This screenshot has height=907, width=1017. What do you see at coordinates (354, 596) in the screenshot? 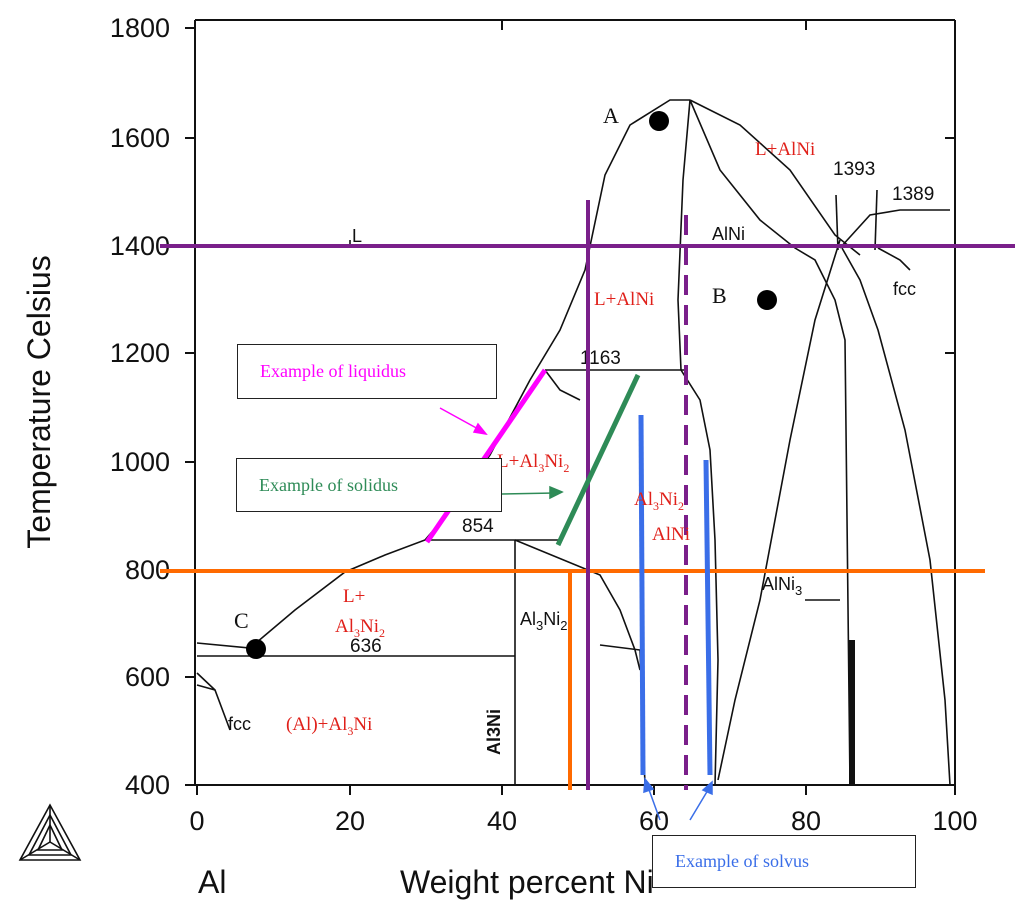
I see `red-label-lplus: L+` at bounding box center [354, 596].